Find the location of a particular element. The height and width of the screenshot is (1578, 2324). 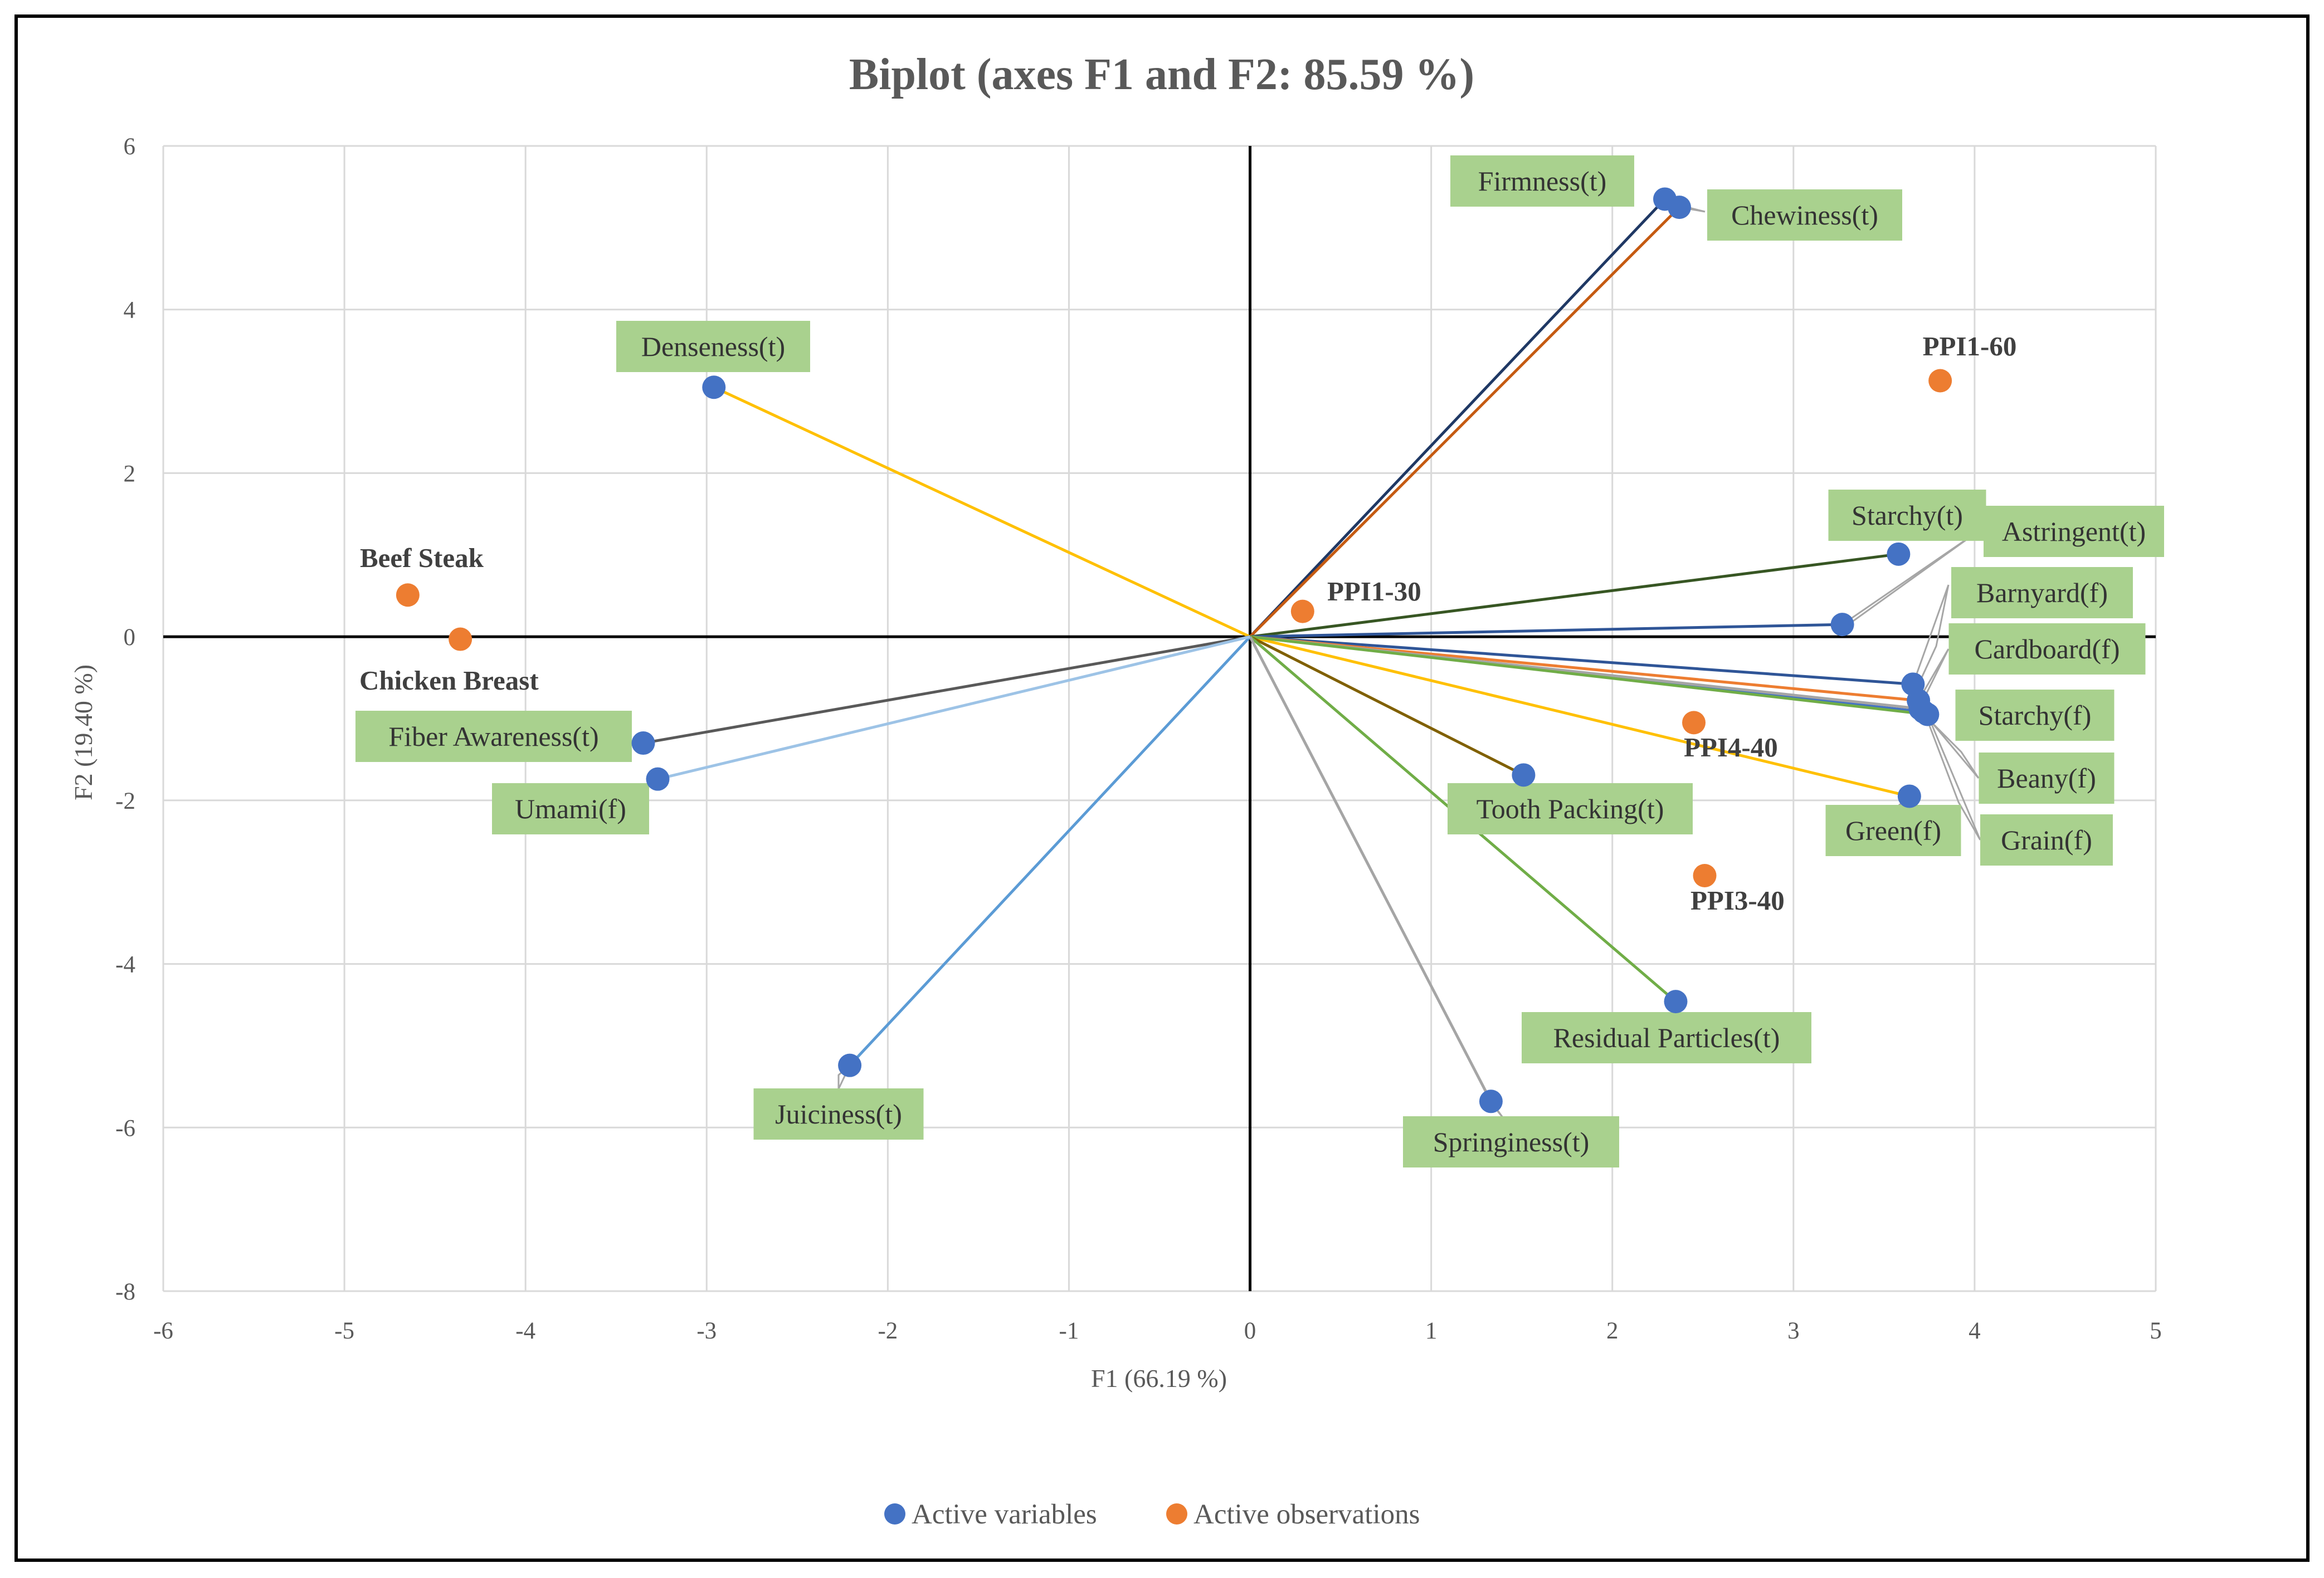

vector-umami-f is located at coordinates (954, 708).